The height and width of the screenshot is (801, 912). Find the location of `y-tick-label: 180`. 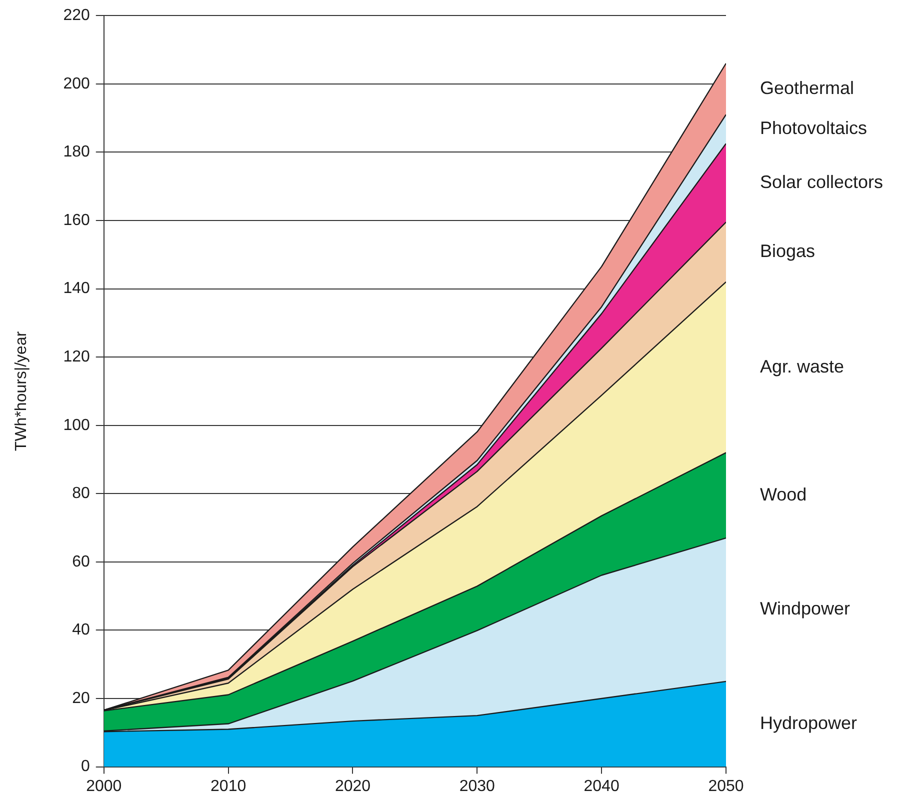

y-tick-label: 180 is located at coordinates (76, 152).